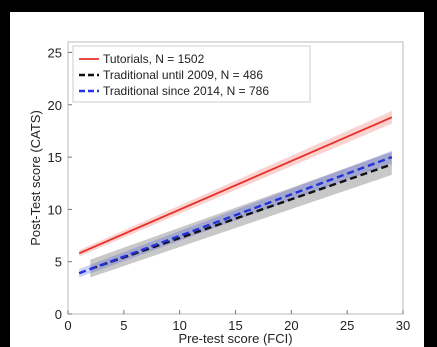 The image size is (437, 347). Describe the element at coordinates (154, 59) in the screenshot. I see `legend-label-0: Tutorials, N = 1502` at that location.